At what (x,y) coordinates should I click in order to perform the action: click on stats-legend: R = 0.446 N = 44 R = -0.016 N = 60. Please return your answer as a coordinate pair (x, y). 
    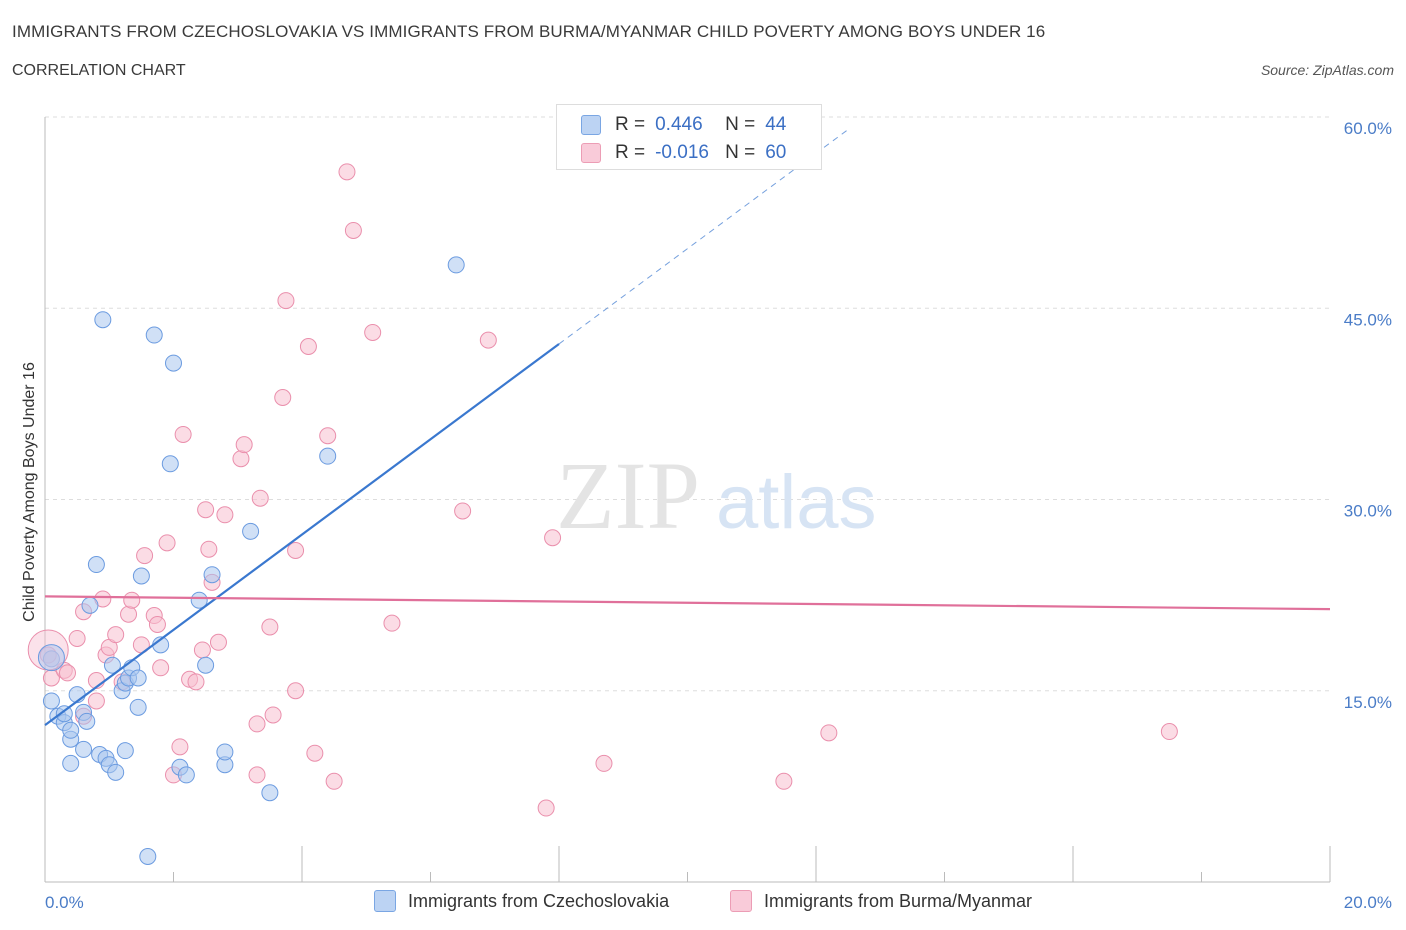
    Looking at the image, I should click on (689, 137).